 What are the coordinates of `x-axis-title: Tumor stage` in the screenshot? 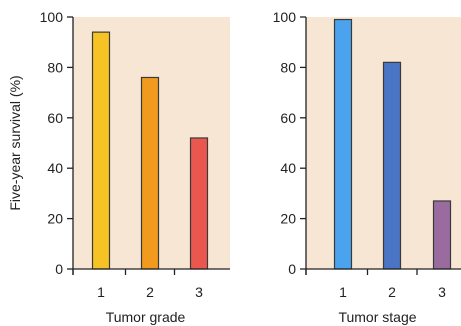 It's located at (377, 317).